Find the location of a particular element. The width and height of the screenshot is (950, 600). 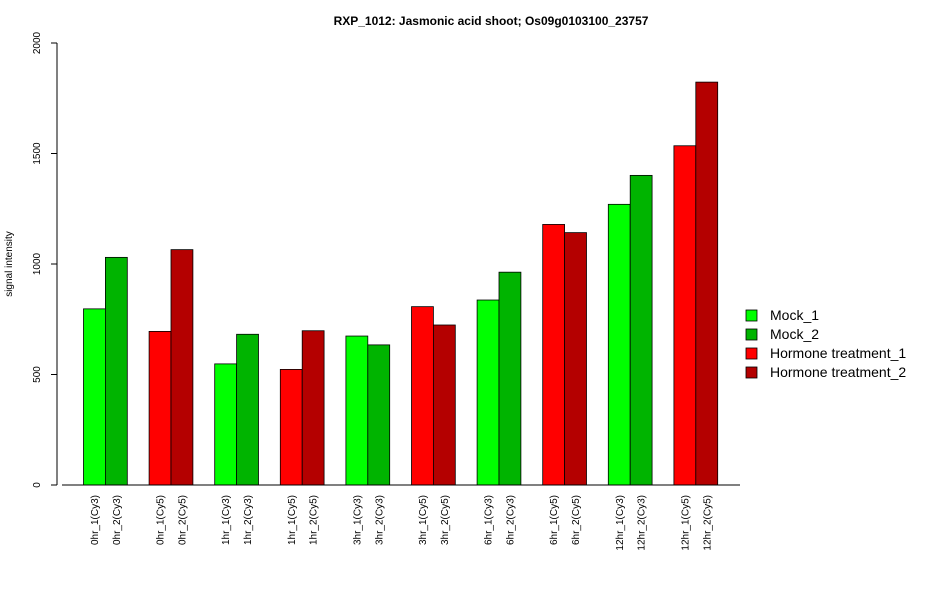

x-tick-label: 3hr_2(Cy5) is located at coordinates (445, 520).